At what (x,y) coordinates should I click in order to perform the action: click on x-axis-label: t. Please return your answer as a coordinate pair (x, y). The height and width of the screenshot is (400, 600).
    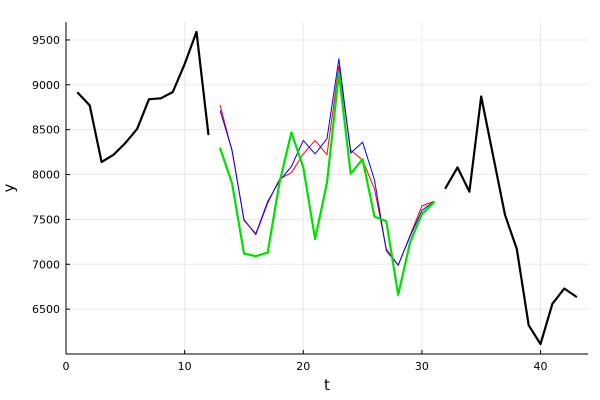
    Looking at the image, I should click on (327, 385).